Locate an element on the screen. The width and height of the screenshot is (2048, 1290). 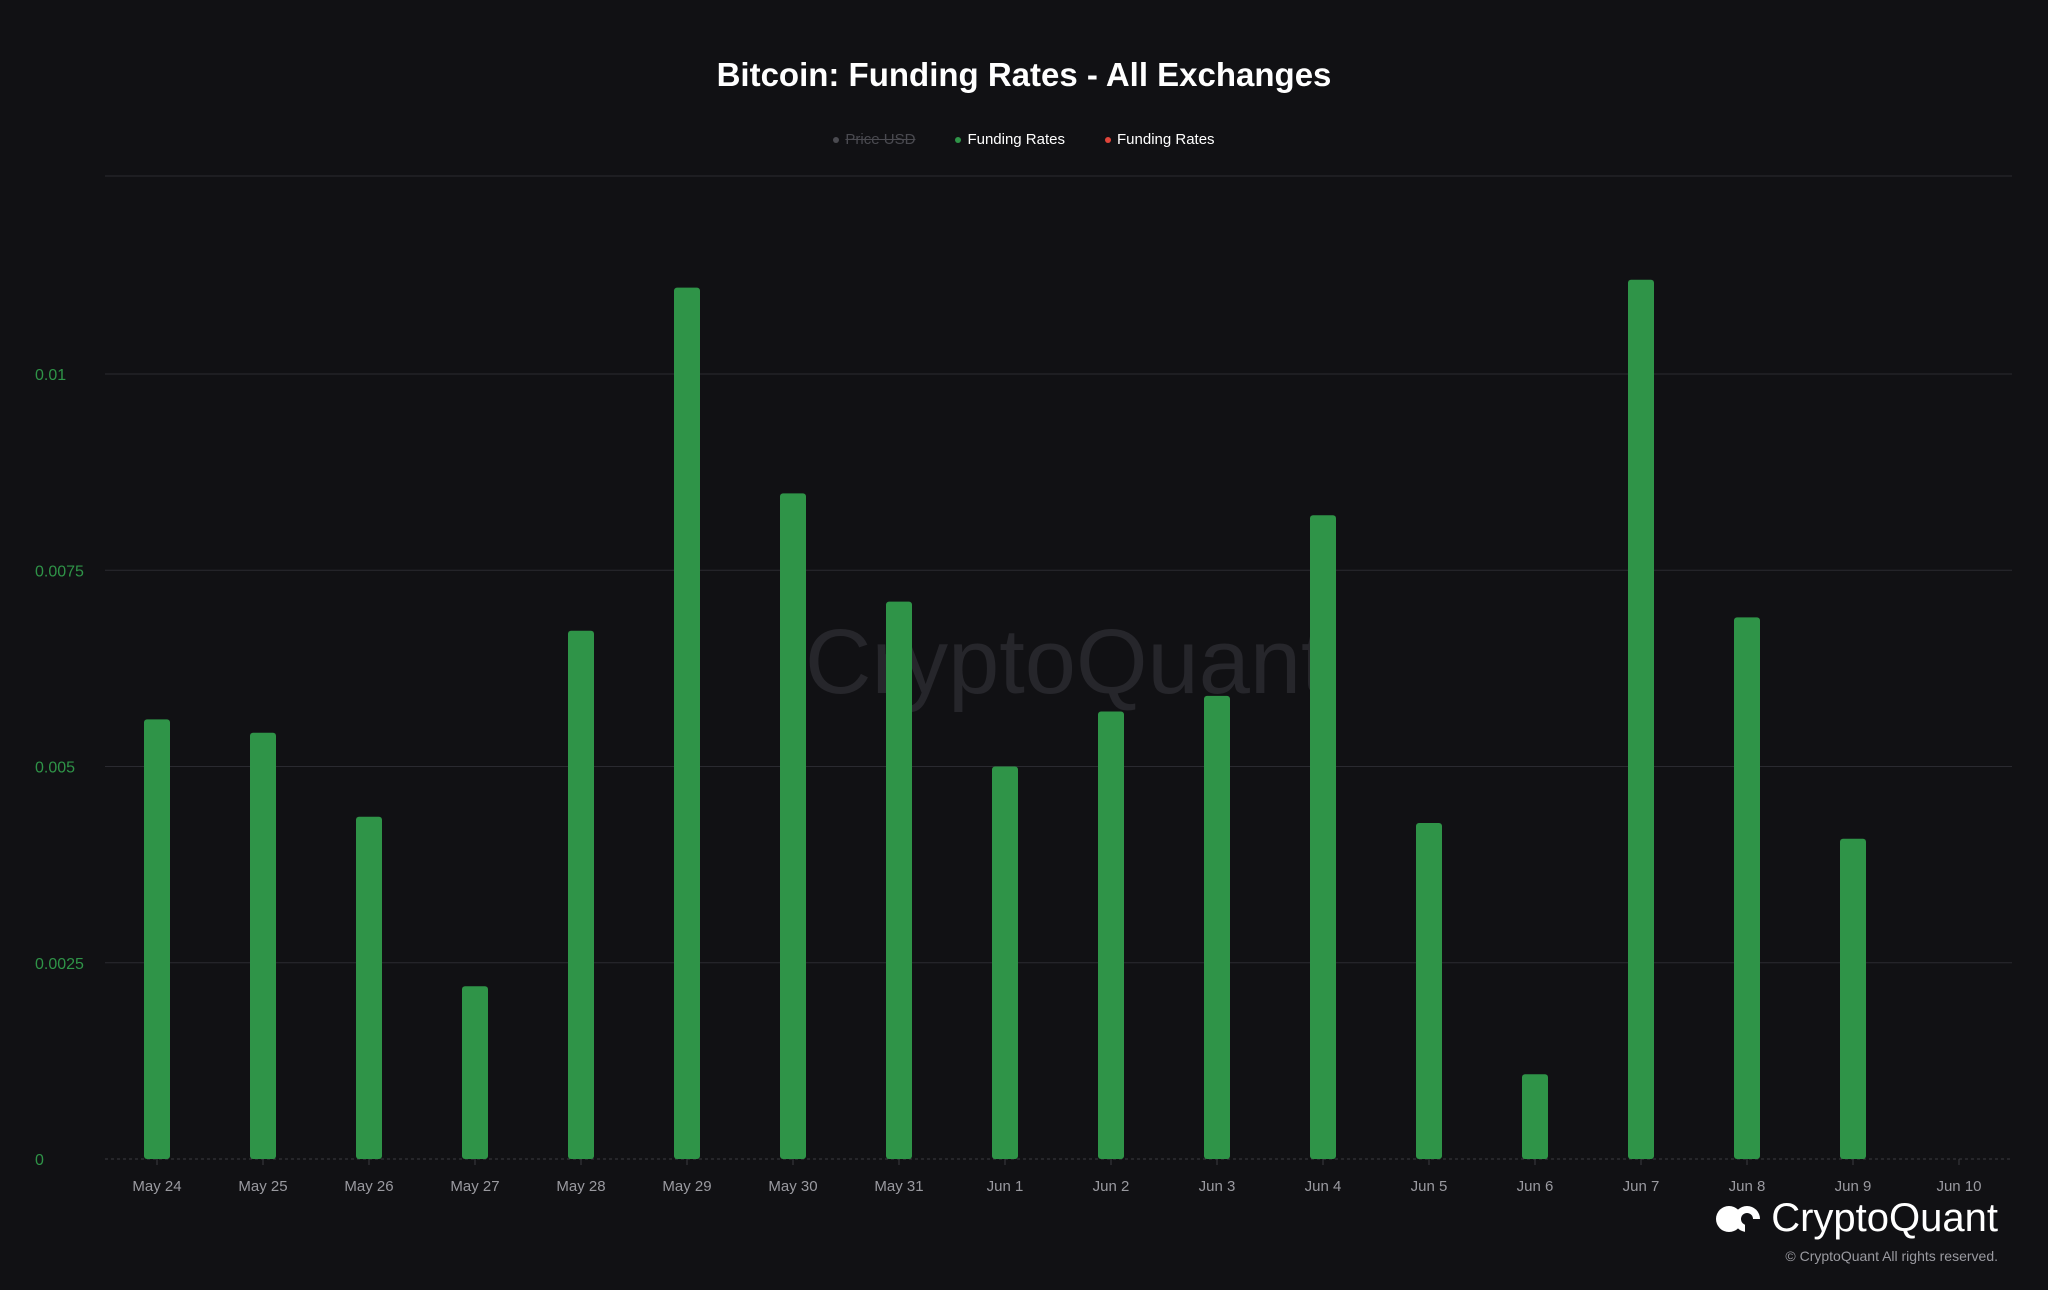
x-tick-label: Jun 6 is located at coordinates (1535, 1186).